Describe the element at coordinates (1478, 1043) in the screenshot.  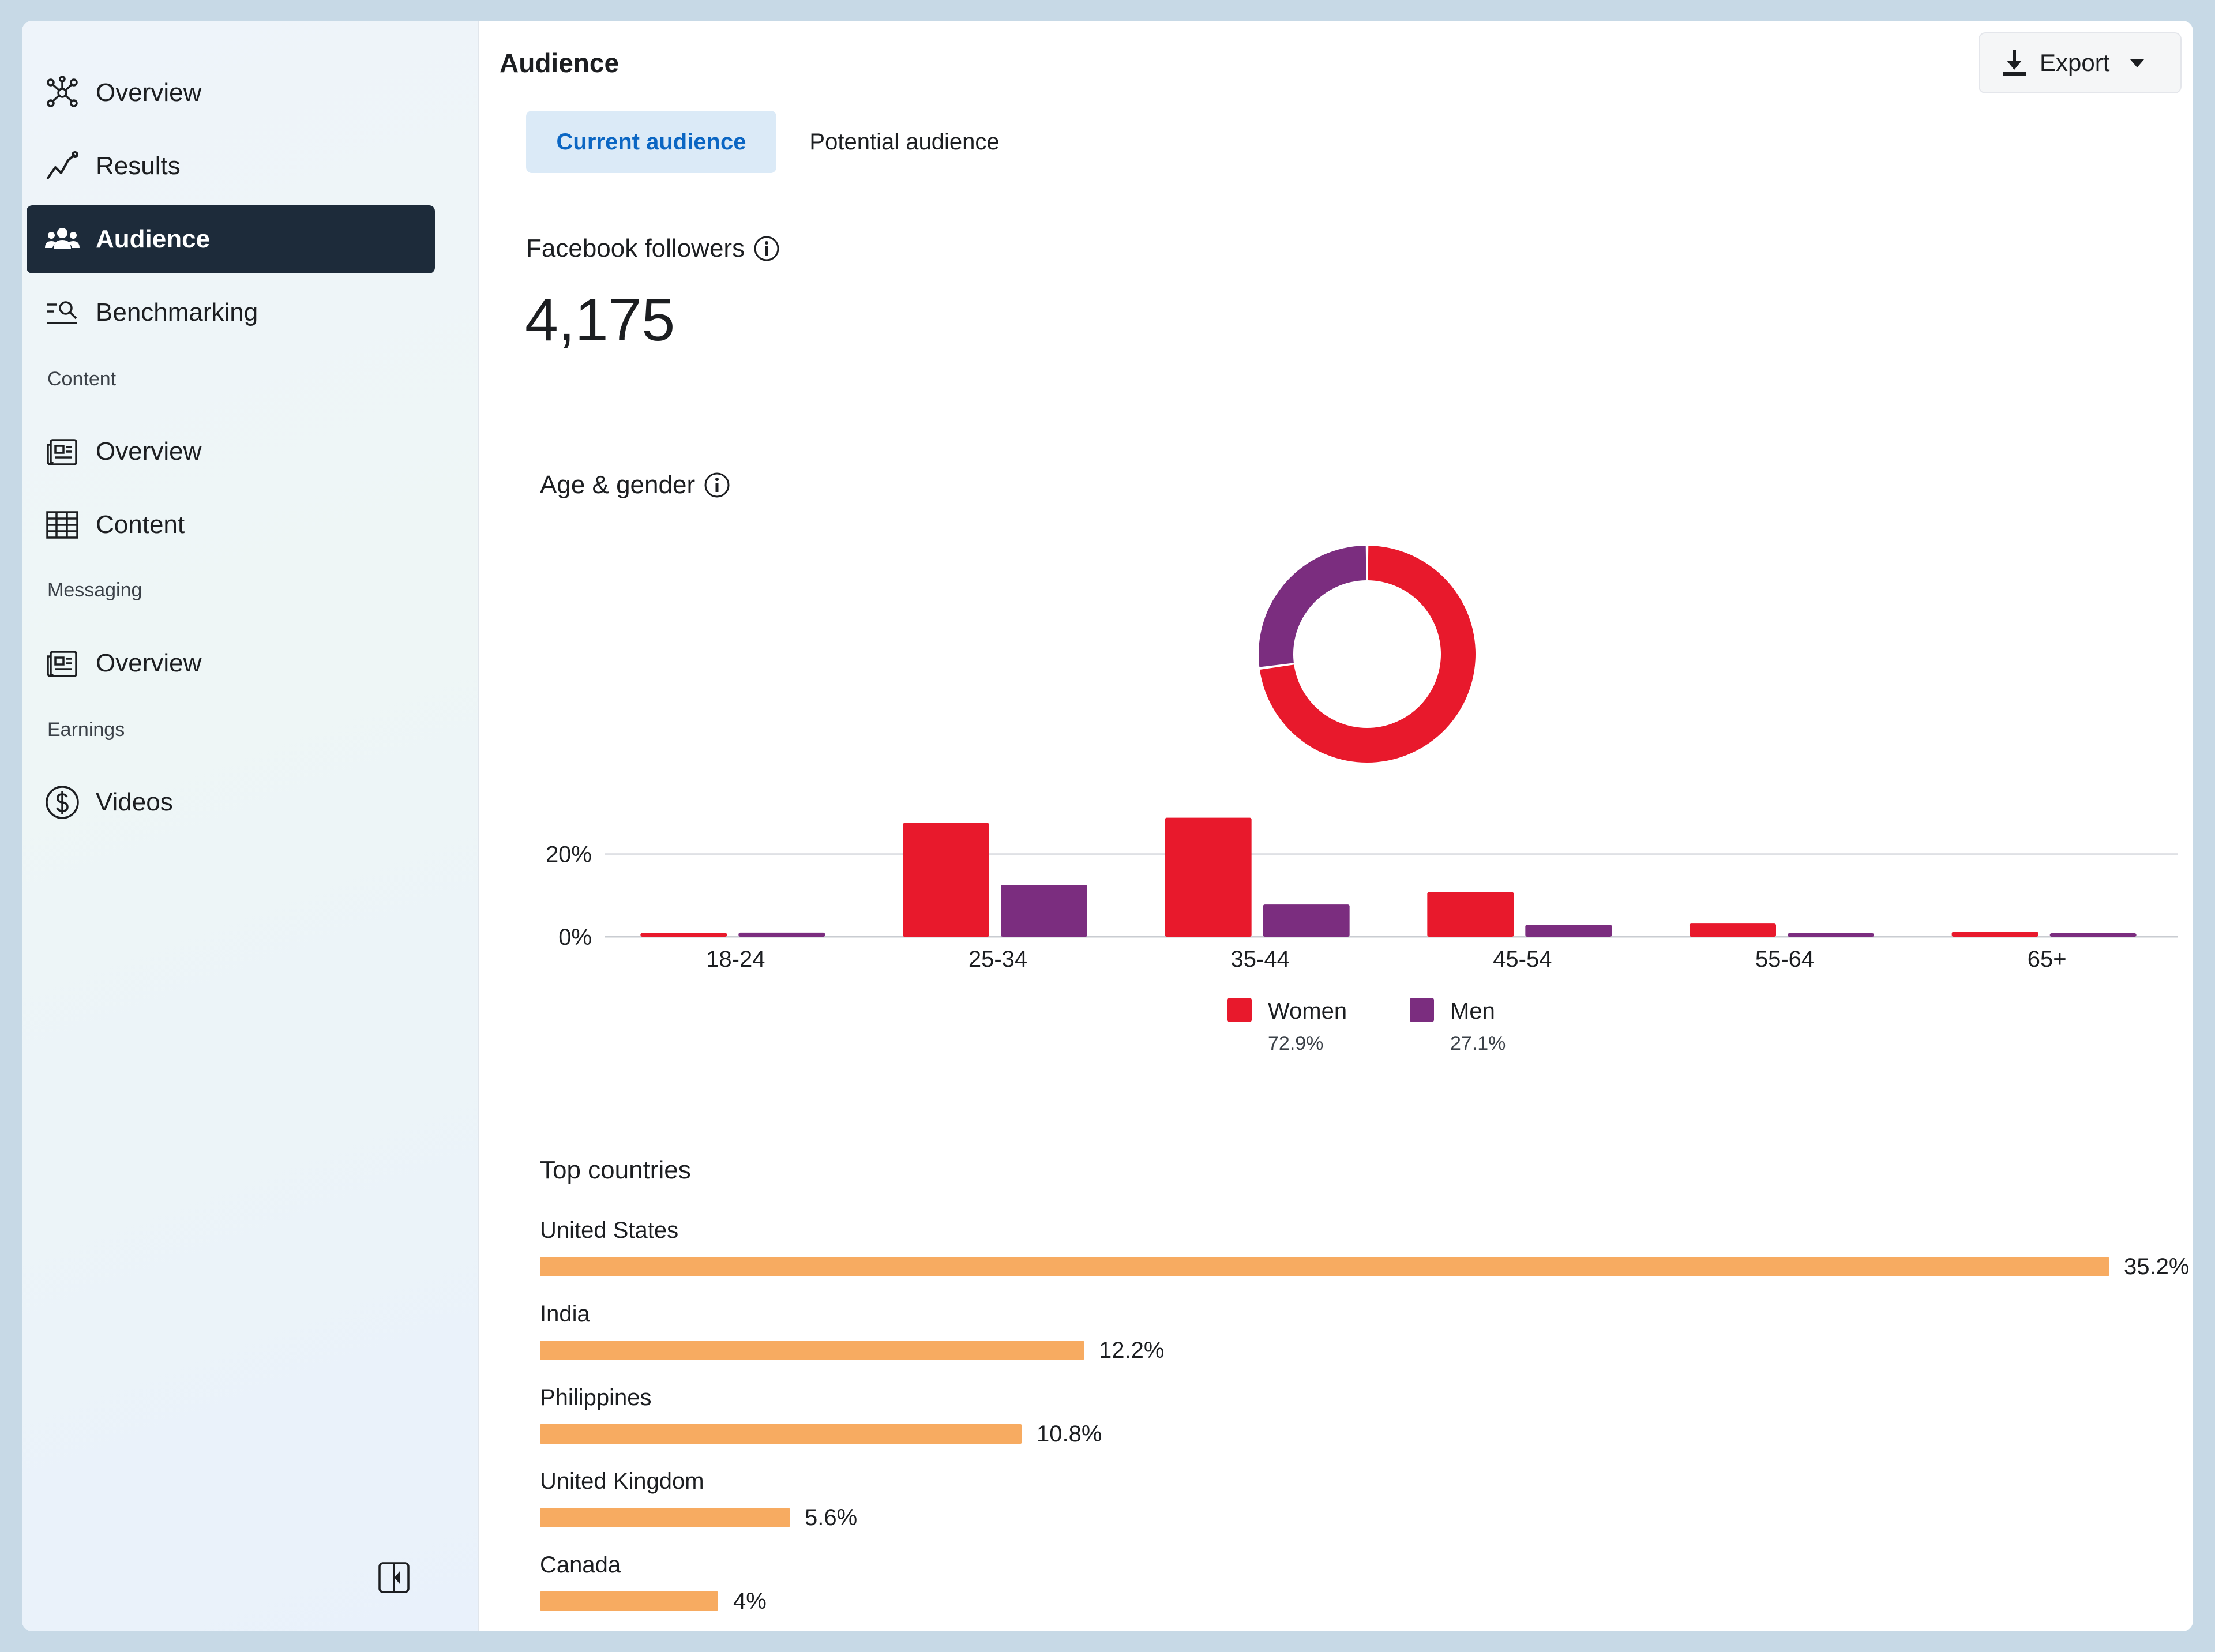
I see `legend-value-men: 27.1%` at that location.